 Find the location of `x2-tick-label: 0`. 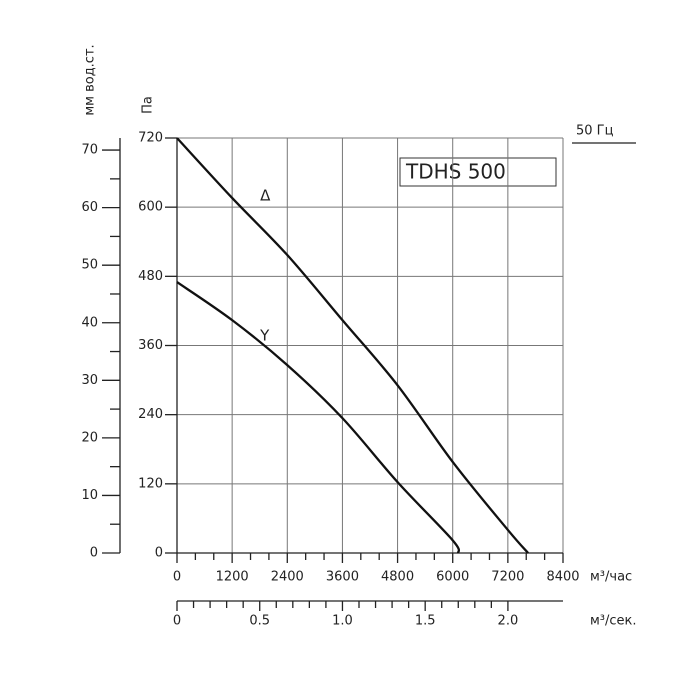

x2-tick-label: 0 is located at coordinates (177, 621).